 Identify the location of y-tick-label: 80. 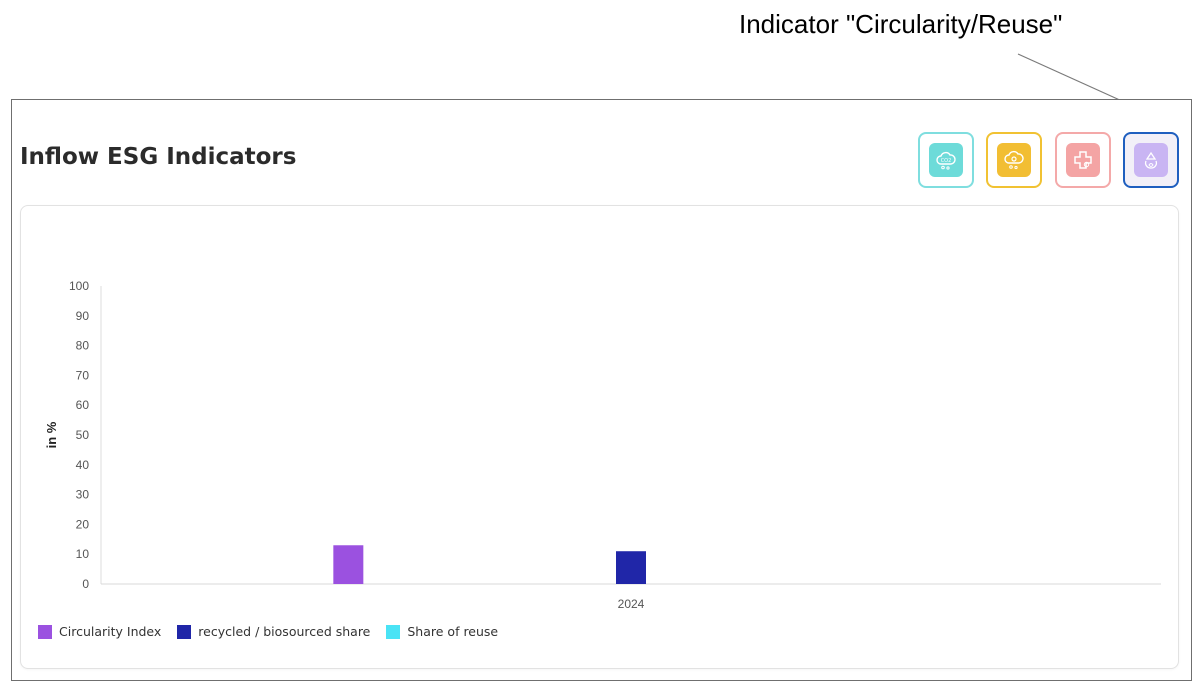
(83, 346).